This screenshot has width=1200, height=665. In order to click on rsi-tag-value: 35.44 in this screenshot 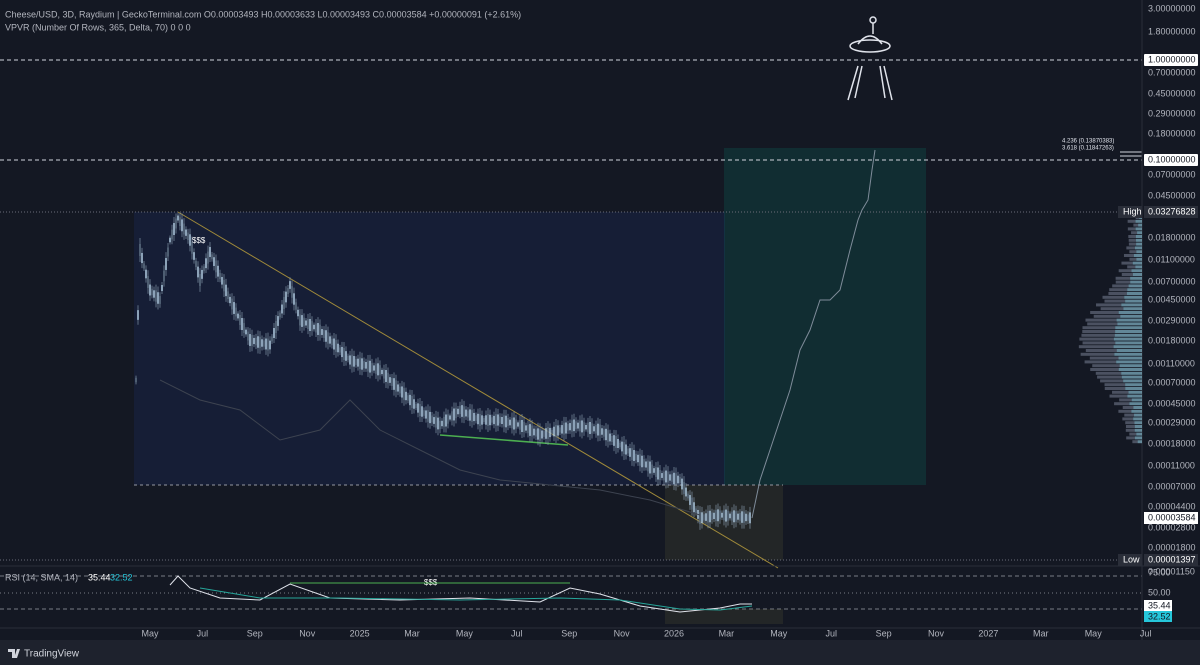, I will do `click(1159, 605)`.